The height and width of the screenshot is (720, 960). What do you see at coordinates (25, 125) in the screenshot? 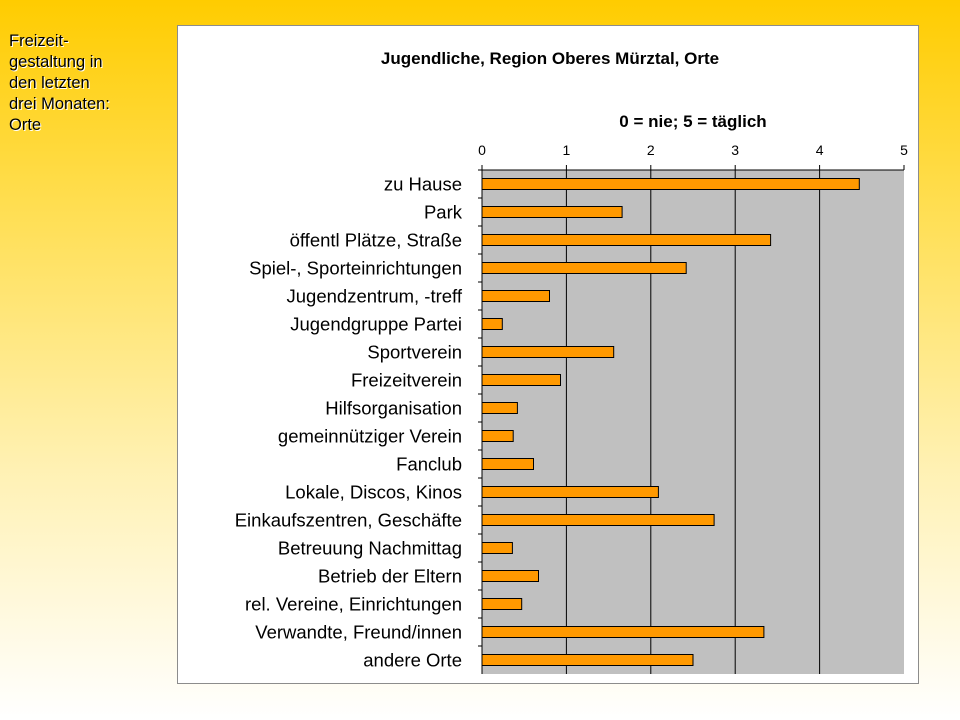
I see `side-title-line: Orte` at bounding box center [25, 125].